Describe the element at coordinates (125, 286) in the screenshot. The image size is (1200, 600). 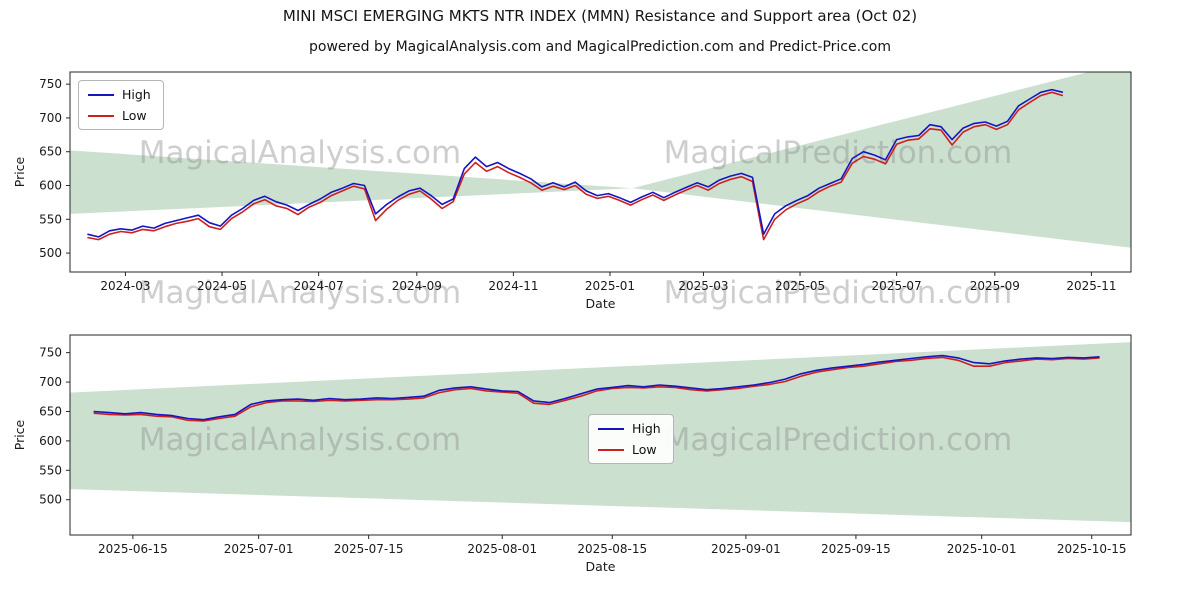
I see `x-tick-label: 2024-03` at that location.